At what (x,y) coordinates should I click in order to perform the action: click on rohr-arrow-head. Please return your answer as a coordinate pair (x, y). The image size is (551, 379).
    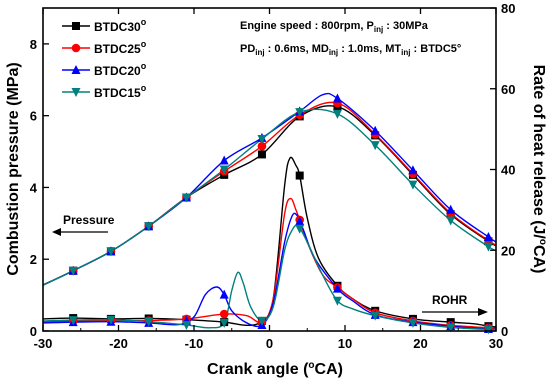
    Looking at the image, I should click on (483, 312).